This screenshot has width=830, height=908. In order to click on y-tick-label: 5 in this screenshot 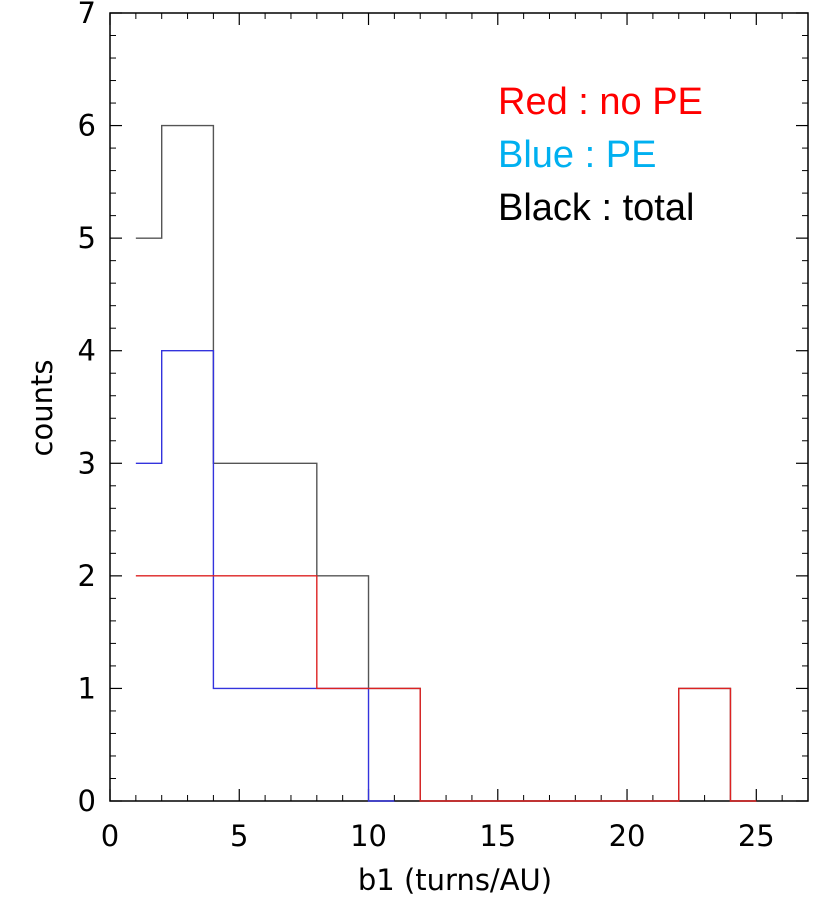, I will do `click(87, 238)`.